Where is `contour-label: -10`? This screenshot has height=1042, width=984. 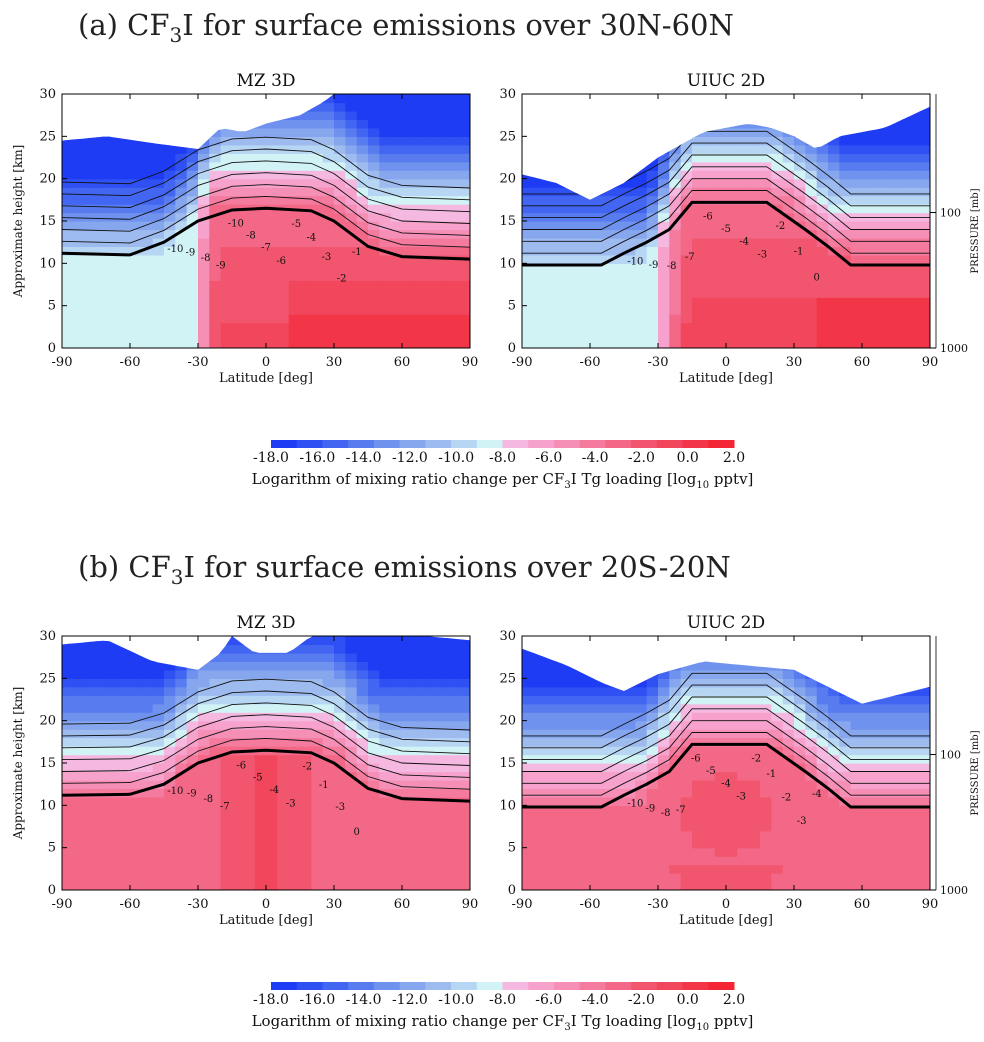 contour-label: -10 is located at coordinates (175, 249).